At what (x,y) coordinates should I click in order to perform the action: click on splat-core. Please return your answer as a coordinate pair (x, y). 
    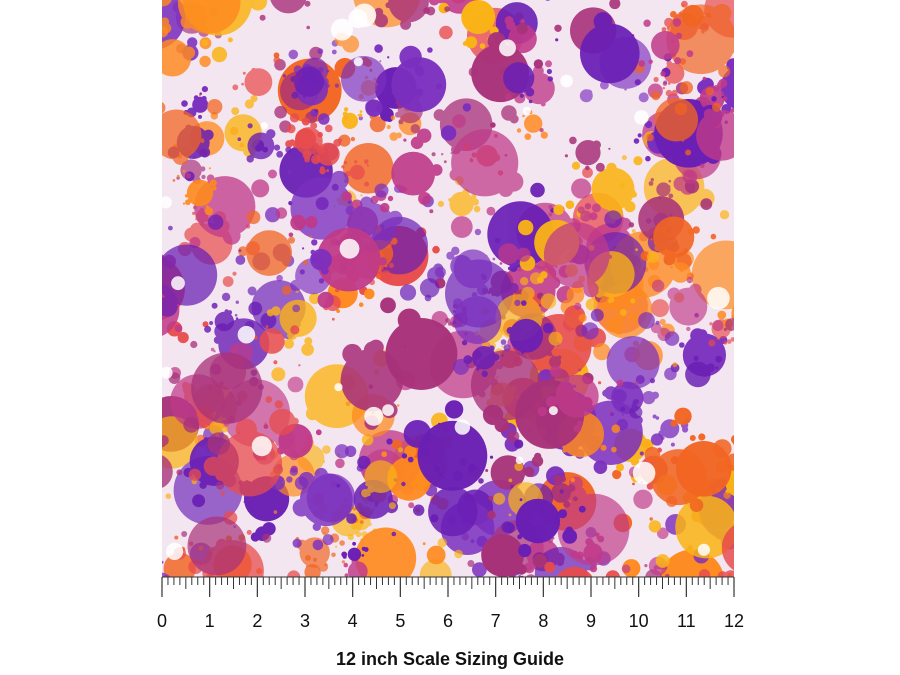
    Looking at the image, I should click on (357, 569).